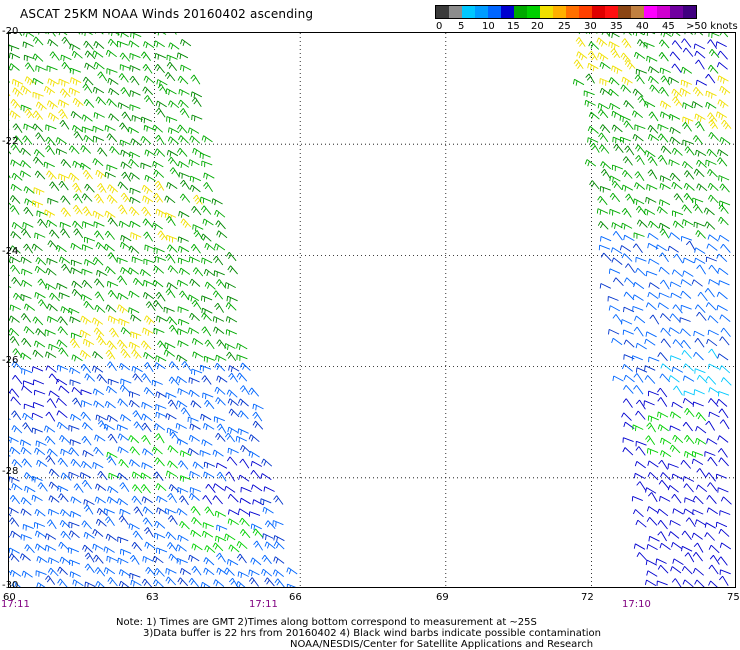  I want to click on colorbar-label: 20, so click(537, 26).